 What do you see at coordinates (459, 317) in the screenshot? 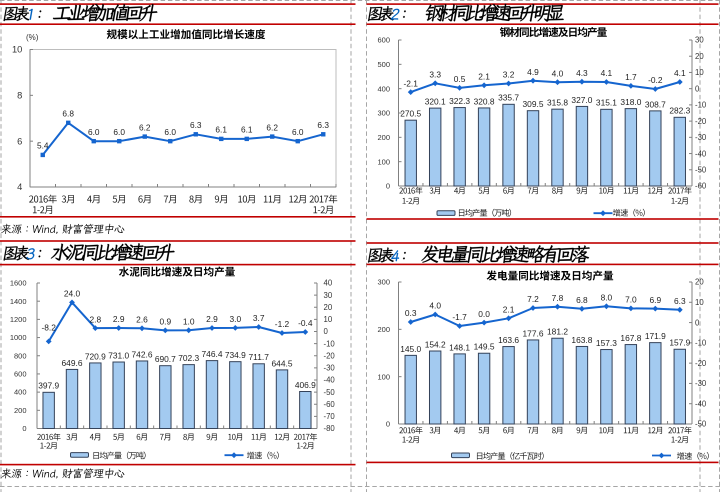
I see `svg-text: -1.7` at bounding box center [459, 317].